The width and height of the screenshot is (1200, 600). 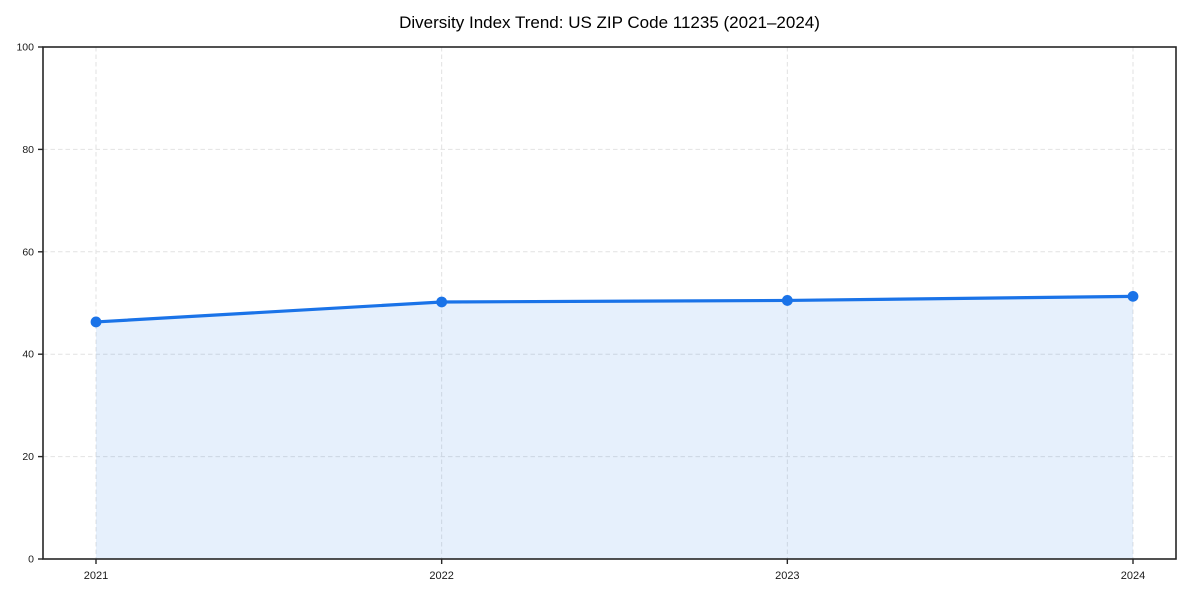 I want to click on trend-line, so click(x=614, y=309).